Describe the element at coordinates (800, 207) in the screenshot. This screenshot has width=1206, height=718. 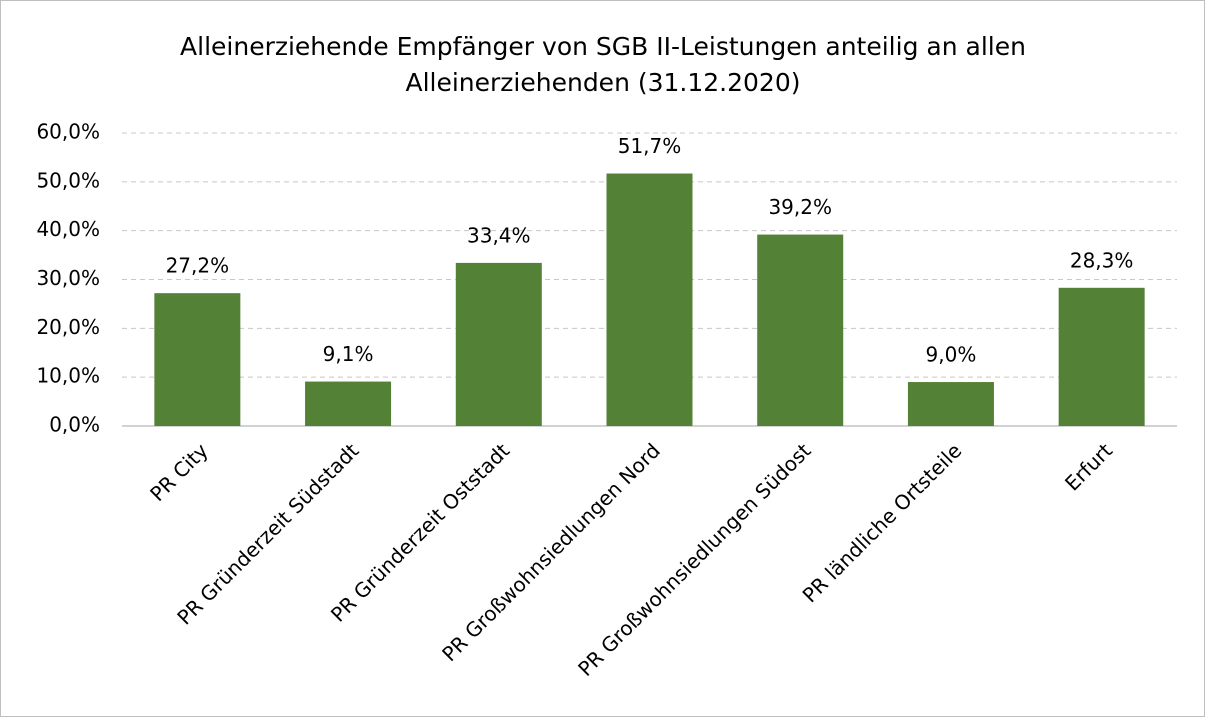
I see `data-label: 39,2%` at that location.